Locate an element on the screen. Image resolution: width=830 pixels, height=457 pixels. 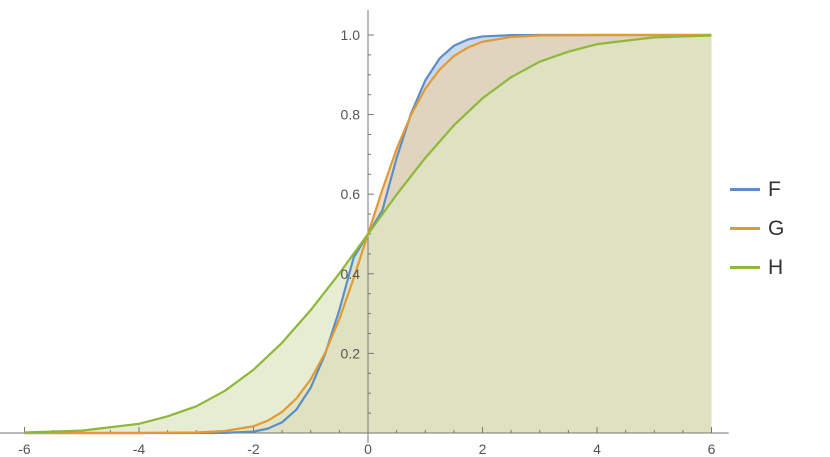
x-tick-label: 2 is located at coordinates (483, 449).